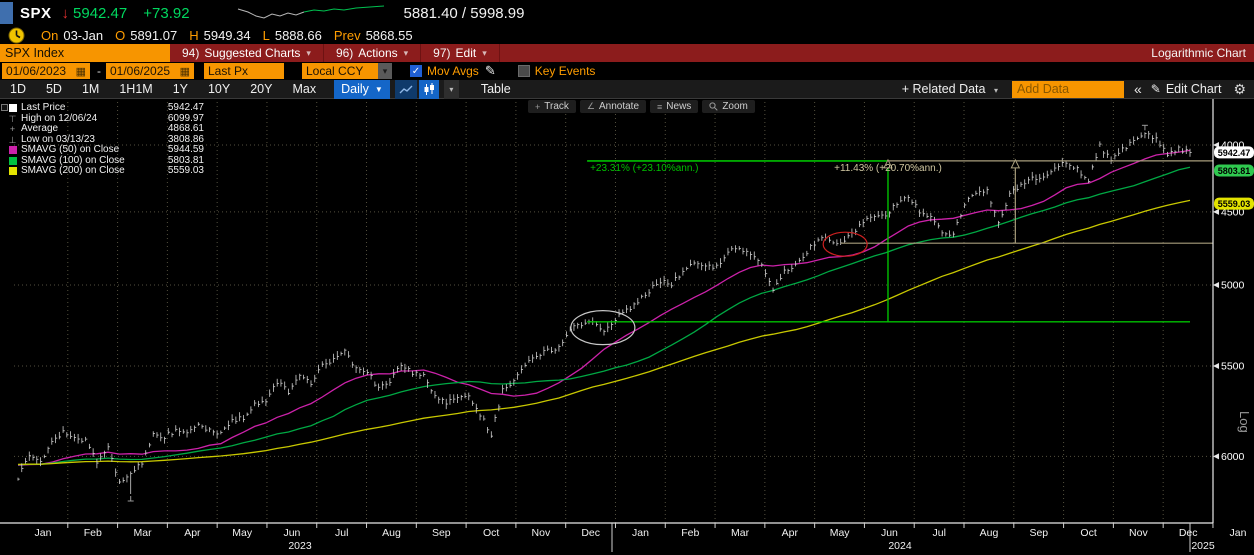 The height and width of the screenshot is (555, 1254). Describe the element at coordinates (1198, 53) in the screenshot. I see `chart-mode-label: Logarithmic Chart` at that location.